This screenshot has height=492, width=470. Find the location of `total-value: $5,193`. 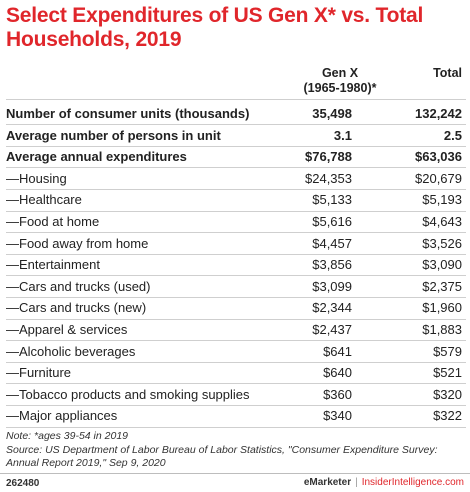

total-value: $5,193 is located at coordinates (442, 200).